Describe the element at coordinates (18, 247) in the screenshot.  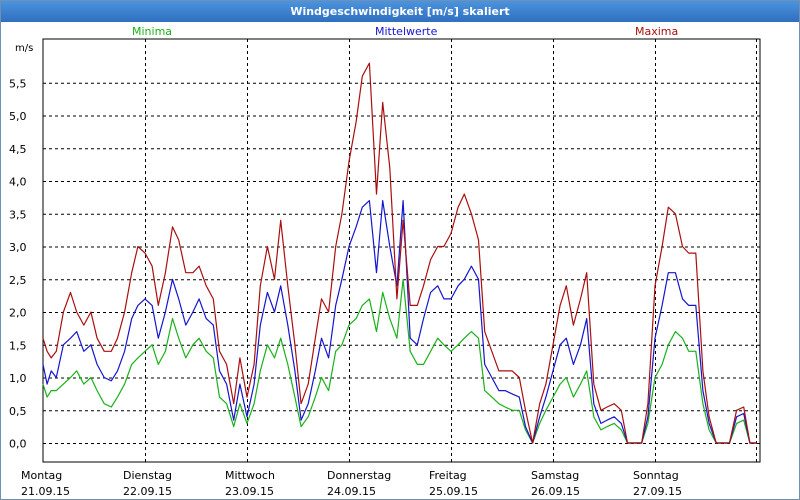
I see `y-tick-label: 3,0` at that location.